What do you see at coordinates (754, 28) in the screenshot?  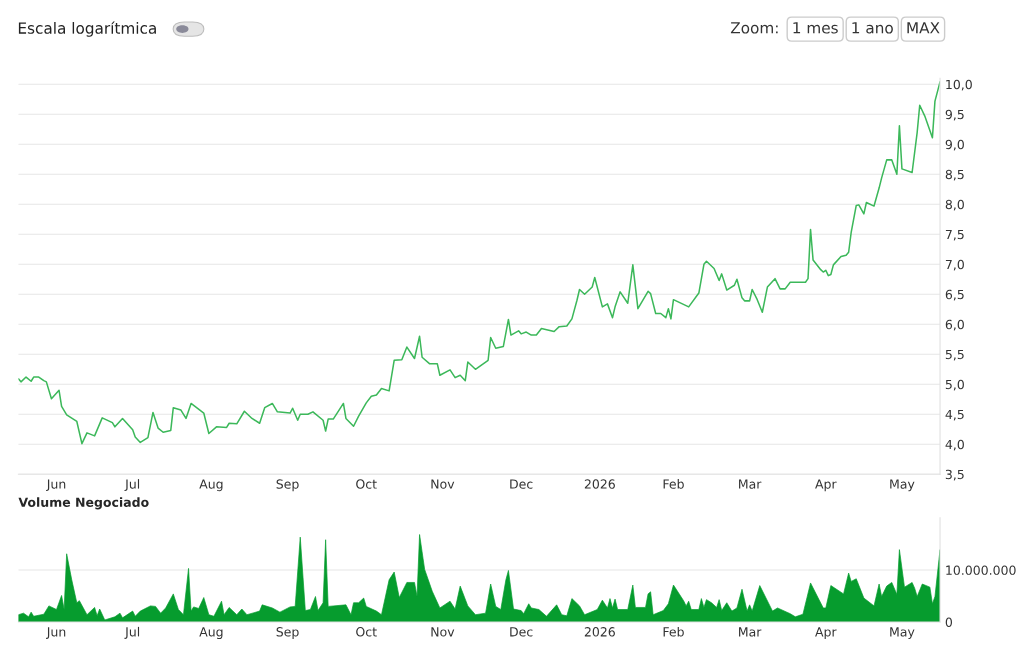 I see `text: Zoom:` at bounding box center [754, 28].